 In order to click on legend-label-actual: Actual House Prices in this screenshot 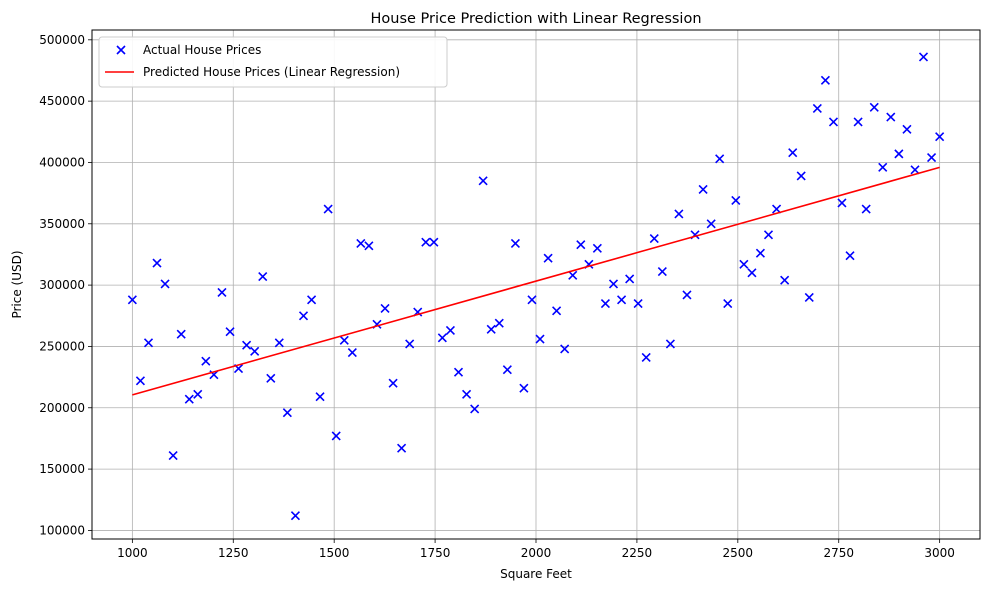, I will do `click(202, 50)`.